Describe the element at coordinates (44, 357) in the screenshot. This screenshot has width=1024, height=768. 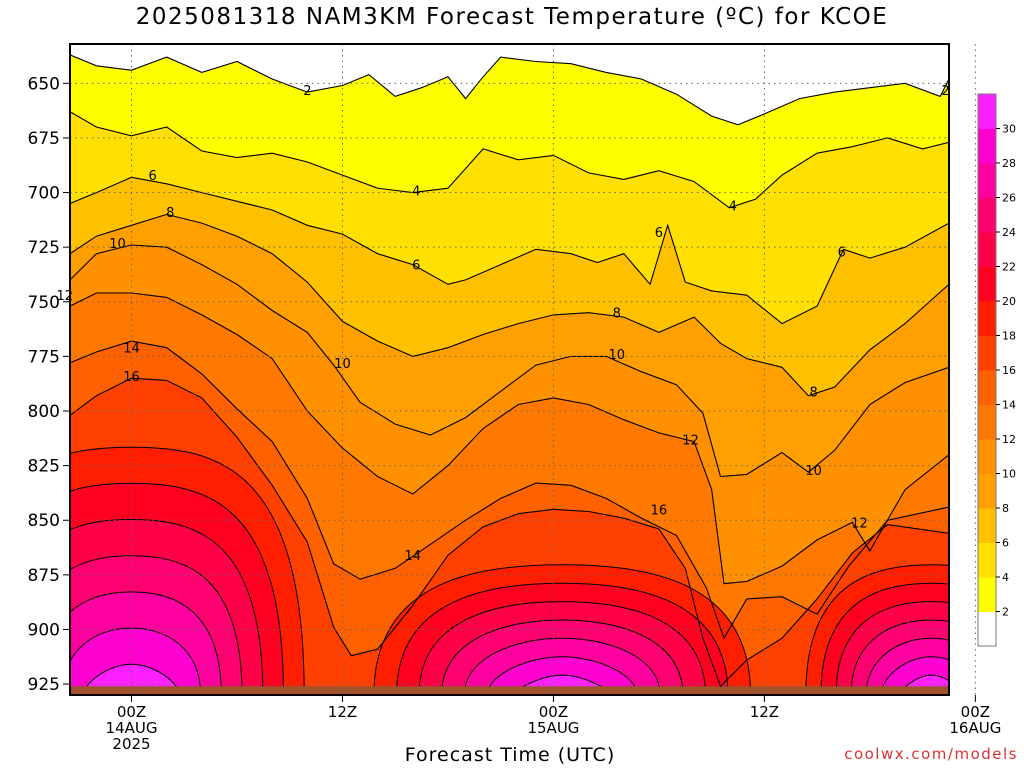
I see `y-tick-label: 775` at that location.